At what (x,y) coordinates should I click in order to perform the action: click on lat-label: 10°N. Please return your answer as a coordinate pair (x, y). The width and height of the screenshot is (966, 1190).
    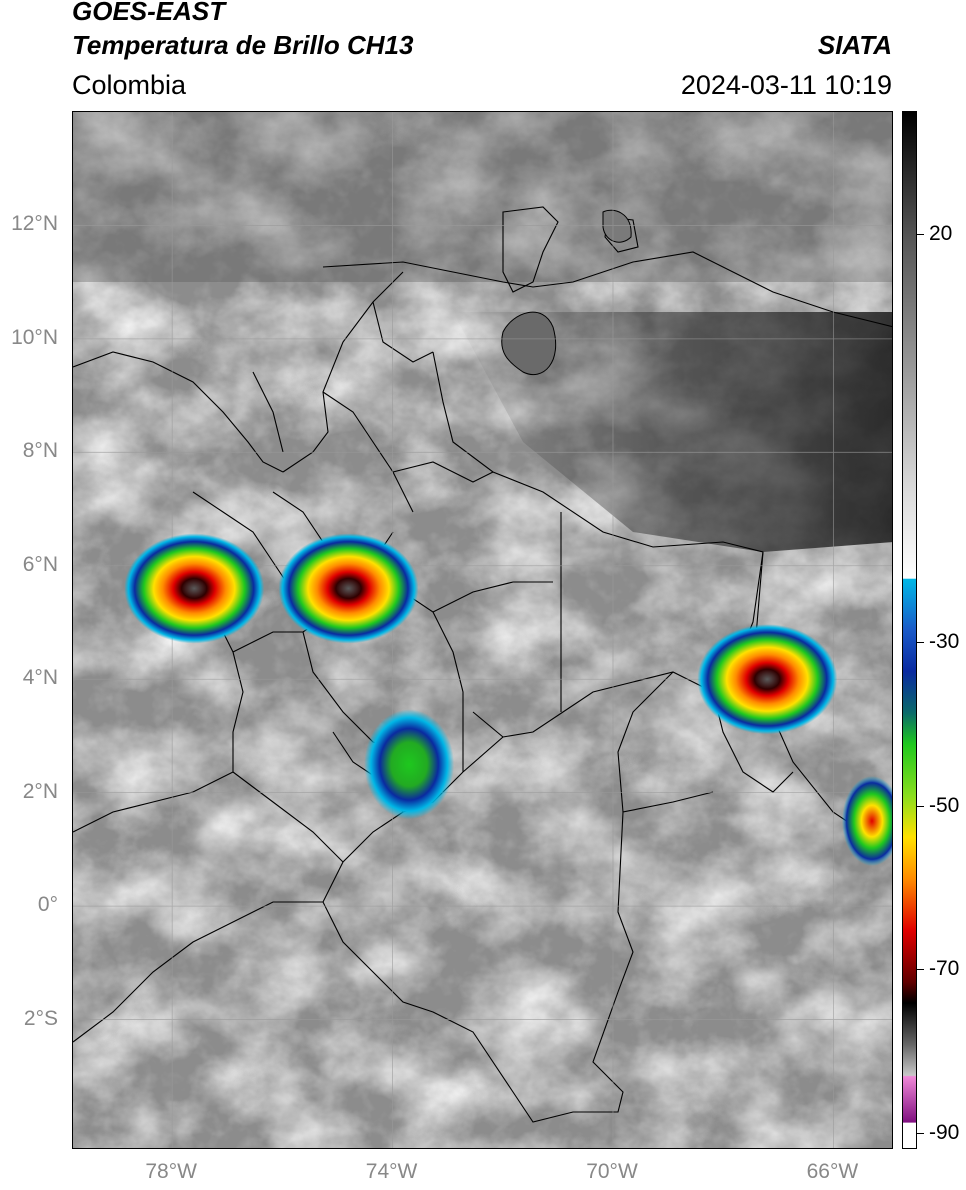
    Looking at the image, I should click on (34, 337).